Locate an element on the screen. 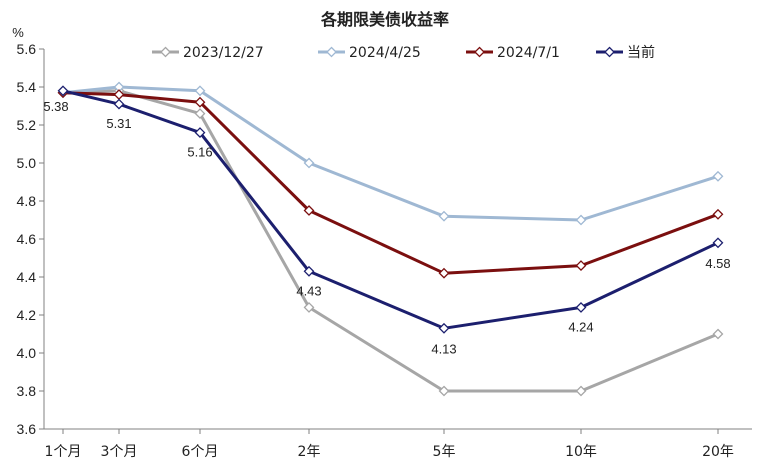  x-tick-label: 6个月 is located at coordinates (200, 452).